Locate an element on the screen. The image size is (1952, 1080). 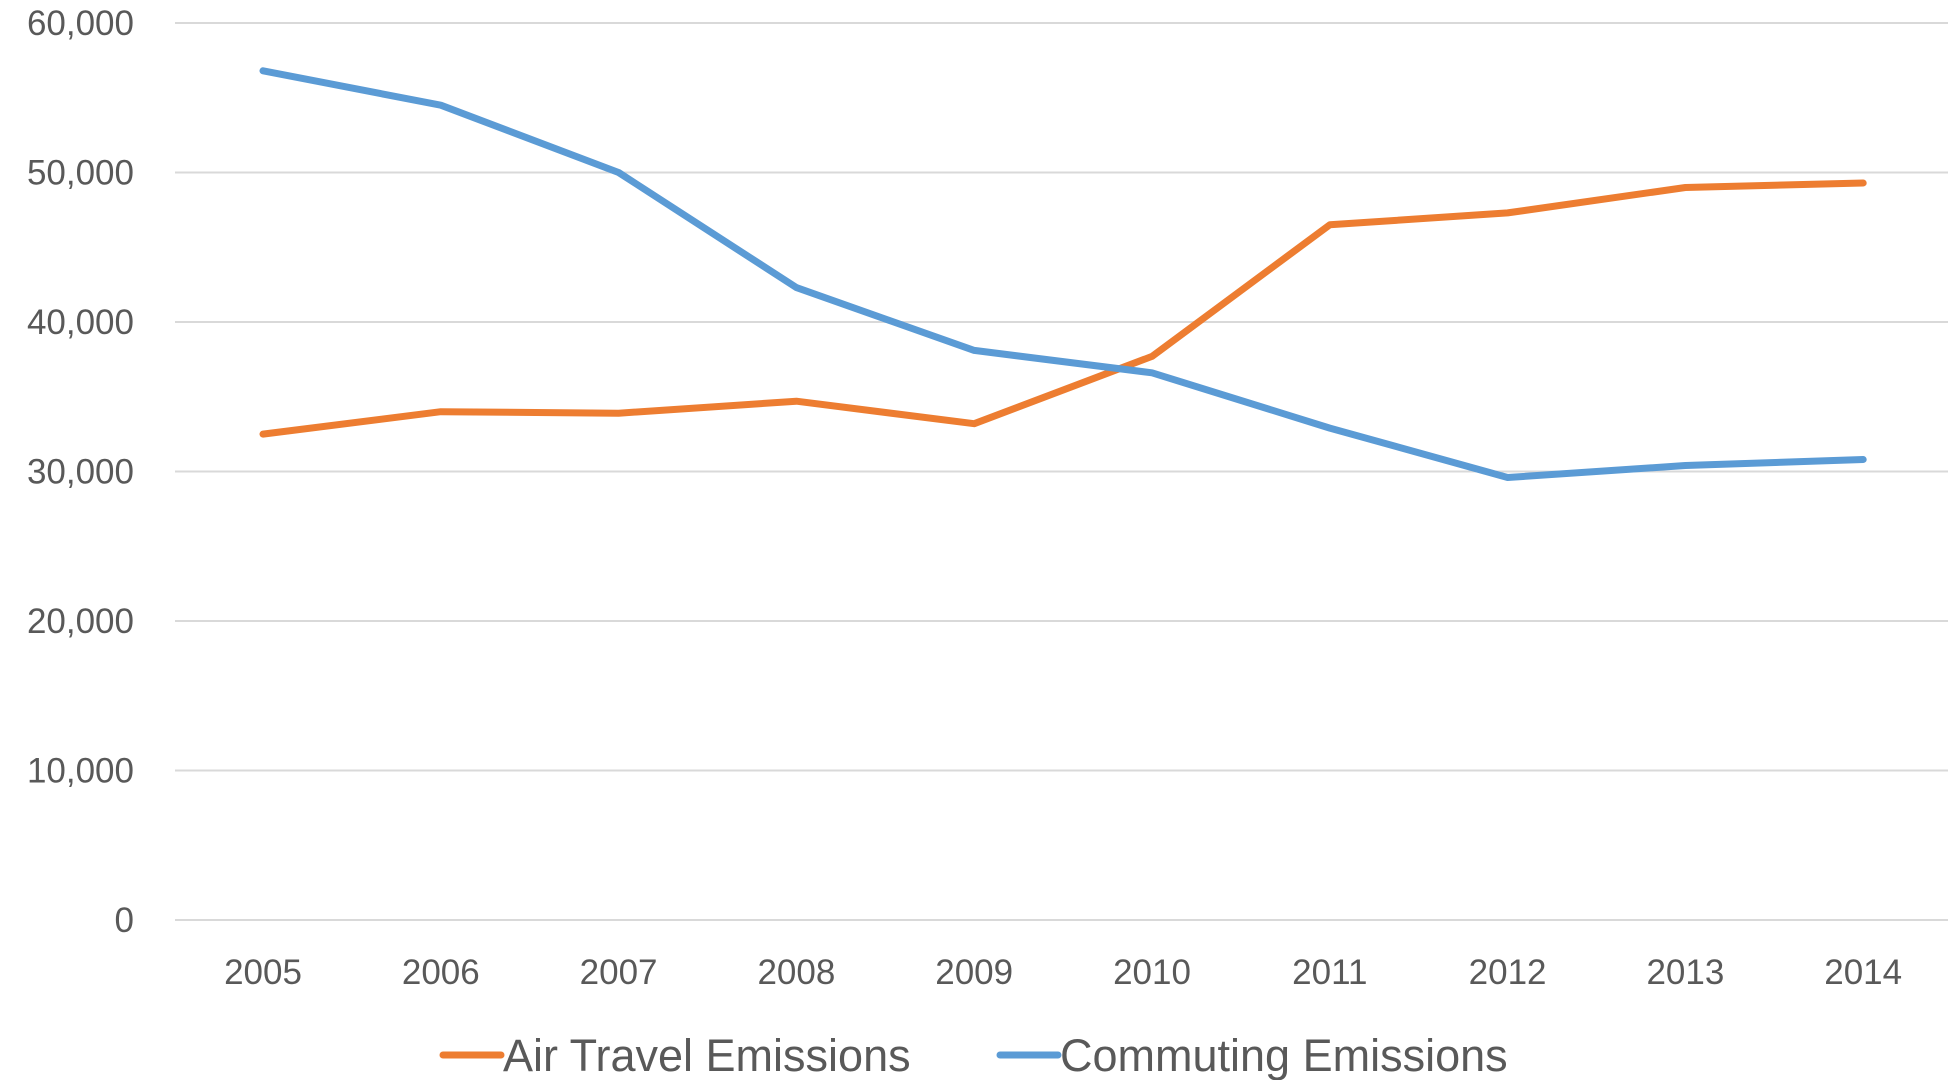
y-tick-label: 10,000 is located at coordinates (80, 771).